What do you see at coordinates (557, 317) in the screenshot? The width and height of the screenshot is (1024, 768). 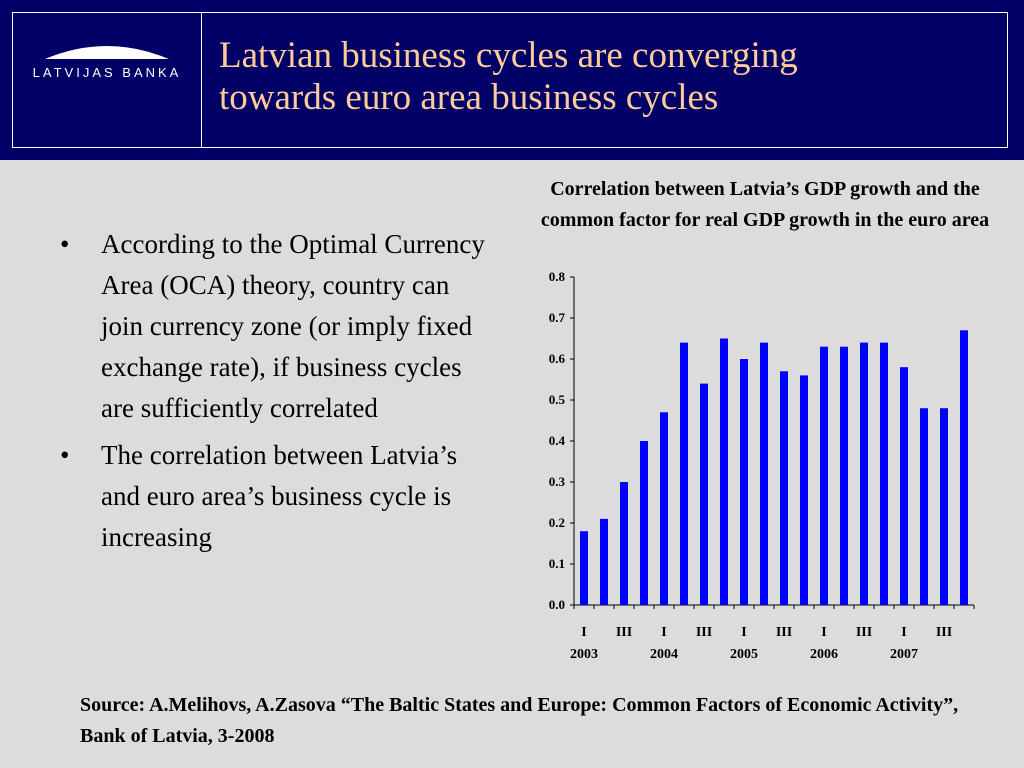 I see `y-tick-label: 0.7` at bounding box center [557, 317].